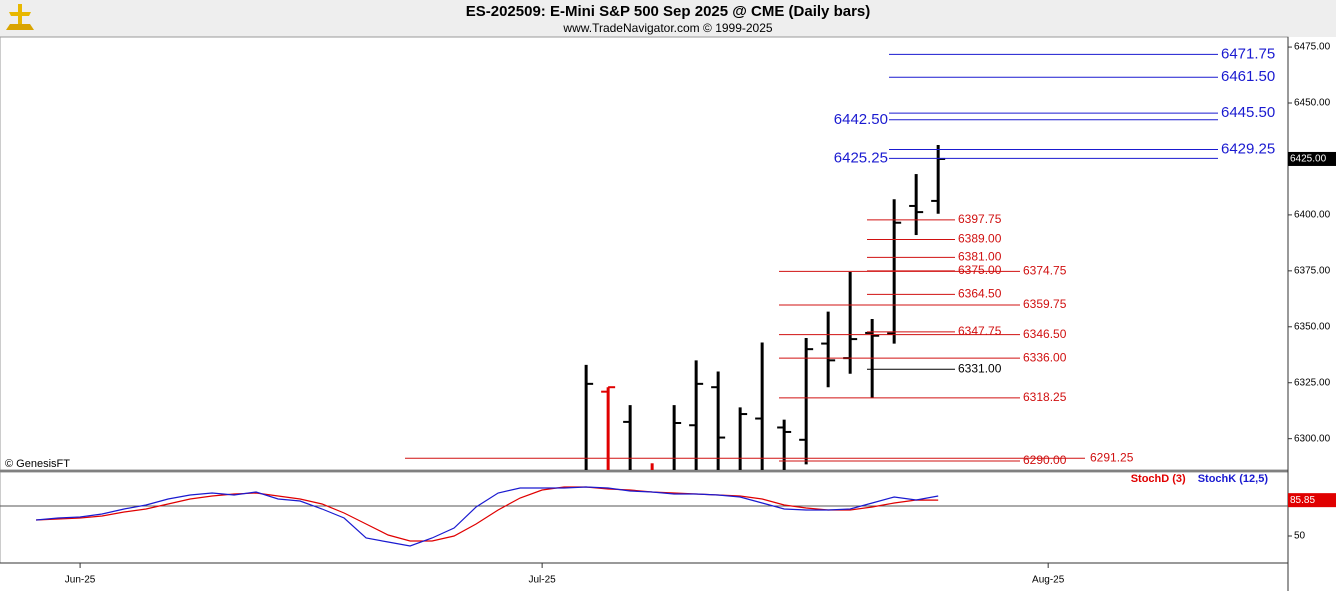 Image resolution: width=1336 pixels, height=591 pixels. Describe the element at coordinates (1312, 215) in the screenshot. I see `y-tick-label: 6400.00` at that location.